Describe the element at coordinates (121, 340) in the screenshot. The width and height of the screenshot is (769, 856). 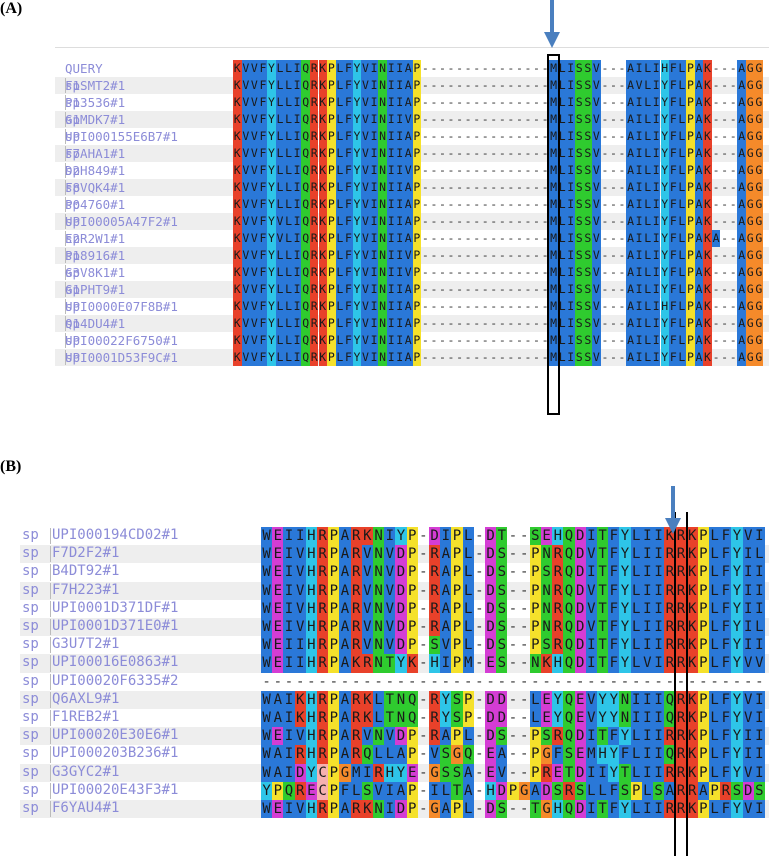
I see `sequence-id: UPI00022F6750#1` at that location.